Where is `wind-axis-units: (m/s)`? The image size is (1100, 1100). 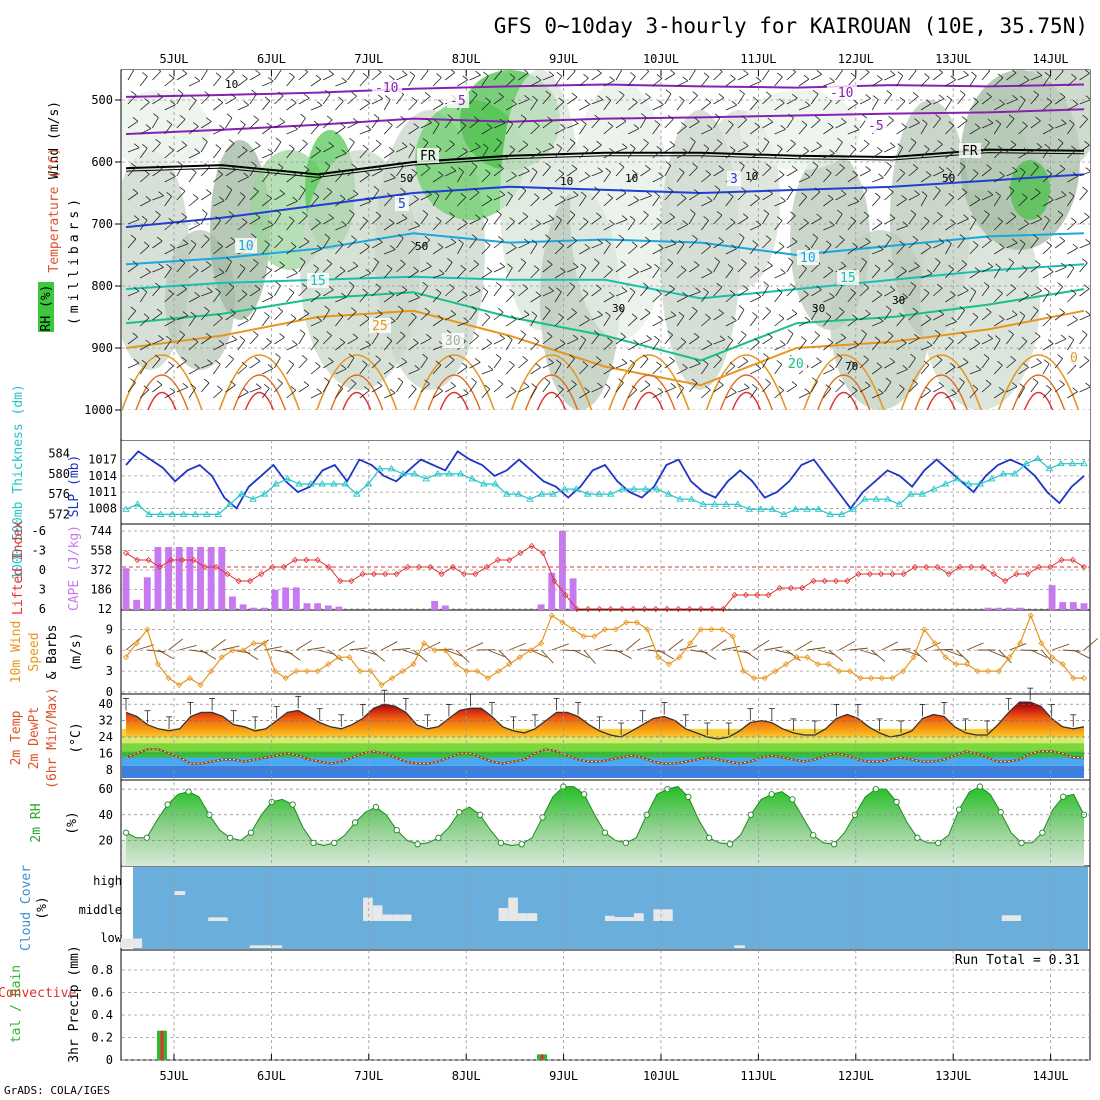
wind-axis-units: (m/s) is located at coordinates (76, 651).